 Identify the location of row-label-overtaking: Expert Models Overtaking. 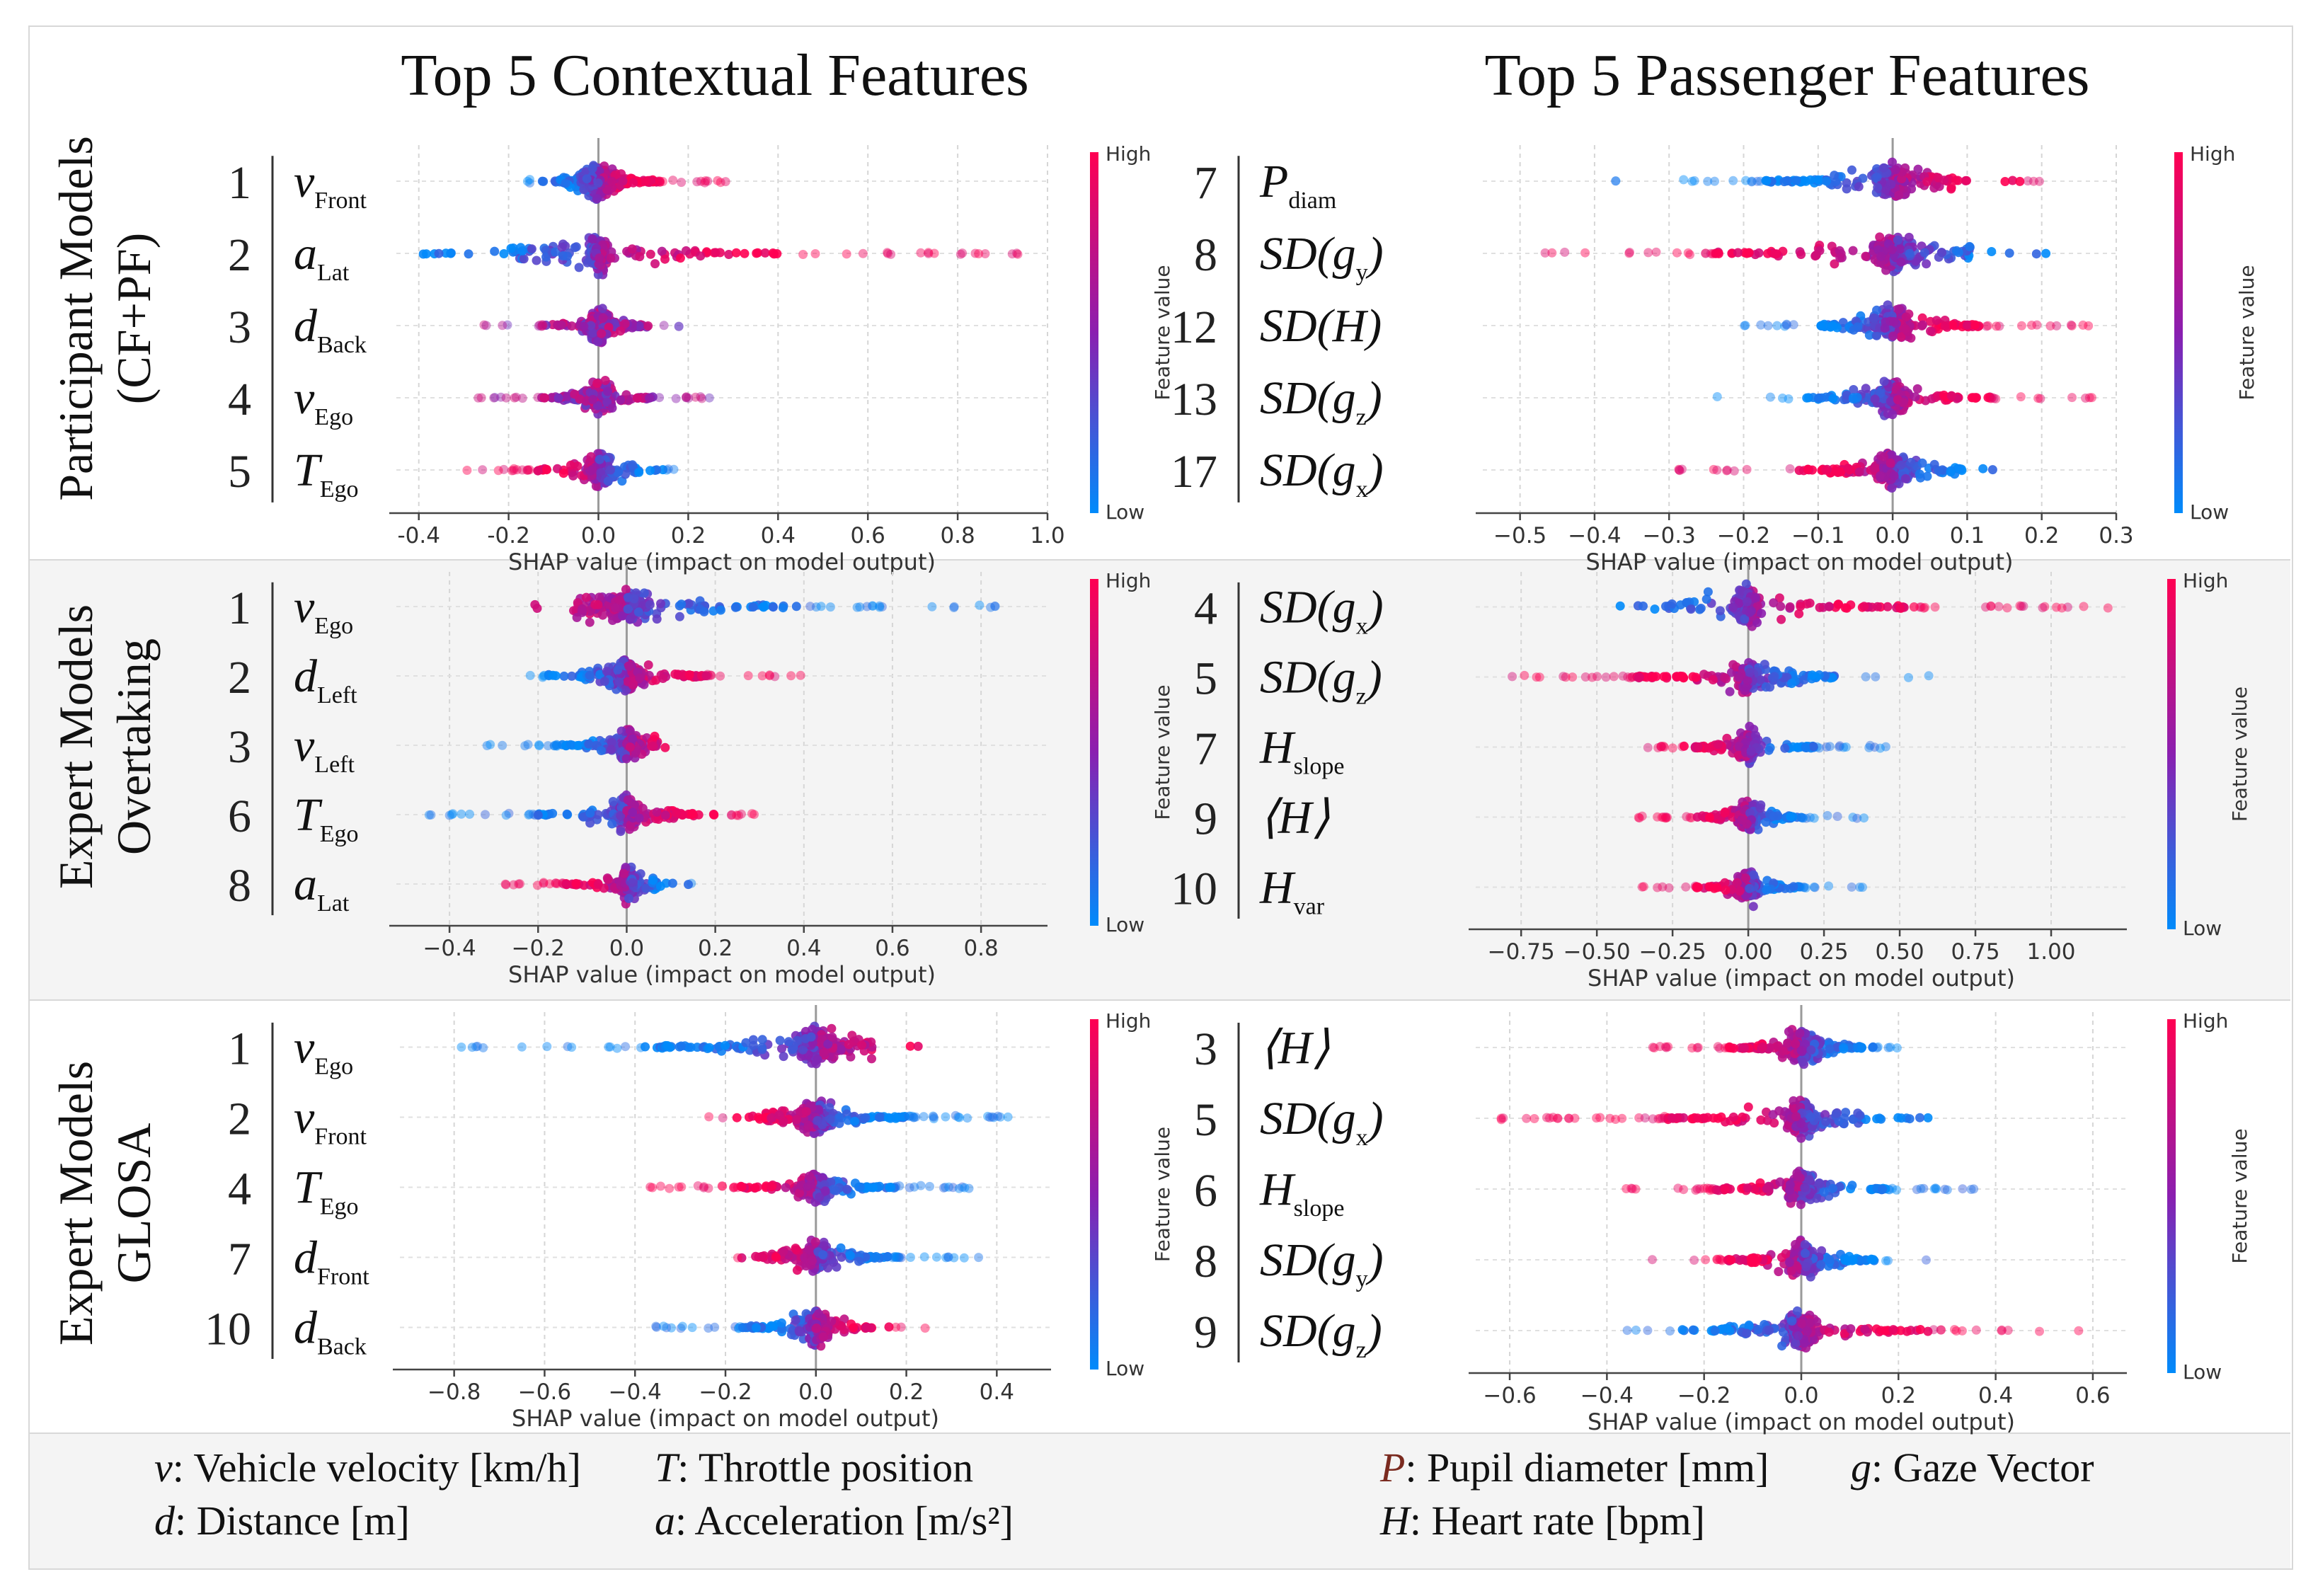
(105, 746).